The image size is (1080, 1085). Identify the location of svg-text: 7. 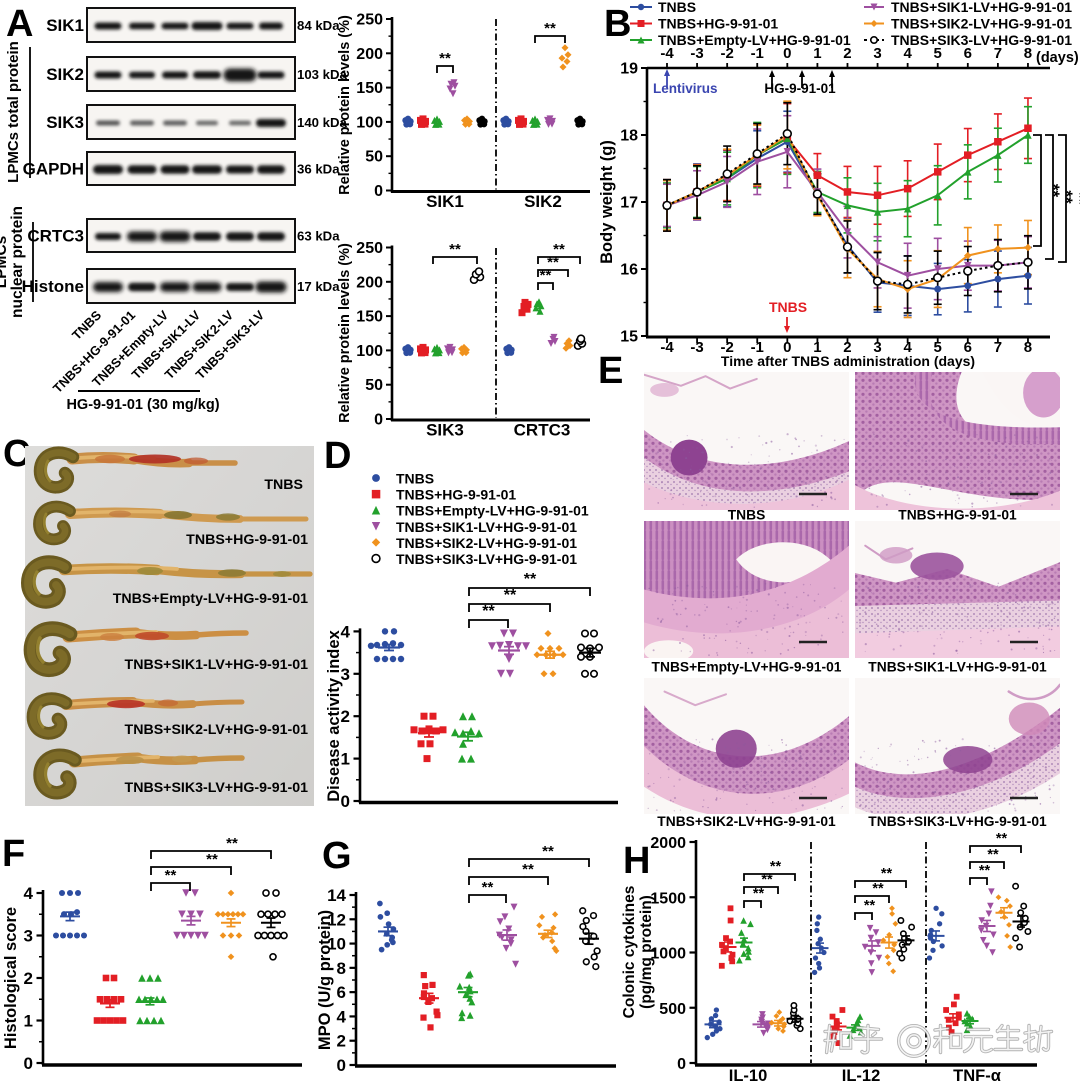
(998, 347).